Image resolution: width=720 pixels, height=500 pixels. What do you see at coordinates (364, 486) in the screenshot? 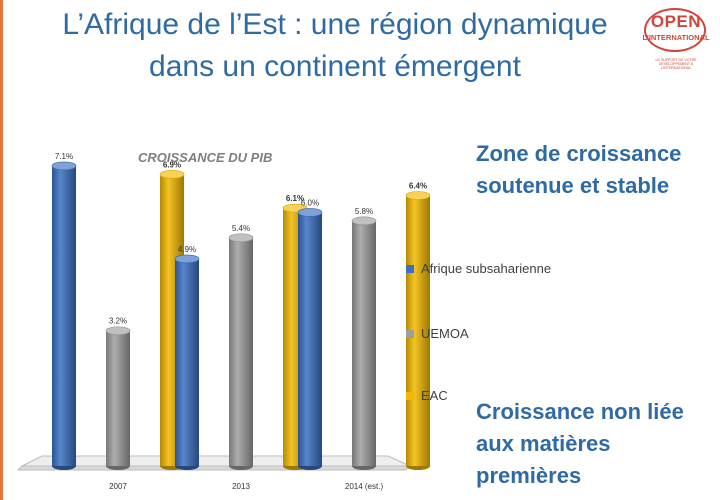
I see `x-tick-label: 2014 (est.)` at bounding box center [364, 486].